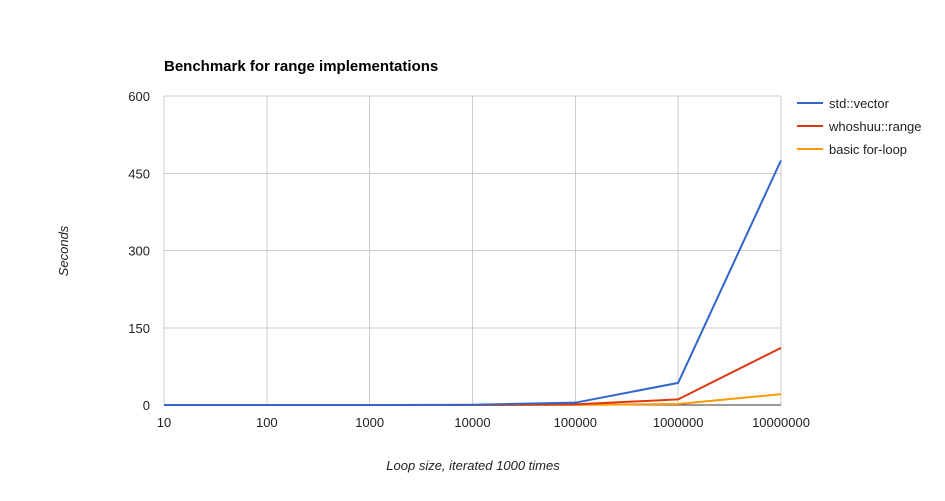 This screenshot has height=501, width=945. What do you see at coordinates (139, 328) in the screenshot?
I see `y-tick-label-1: 150` at bounding box center [139, 328].